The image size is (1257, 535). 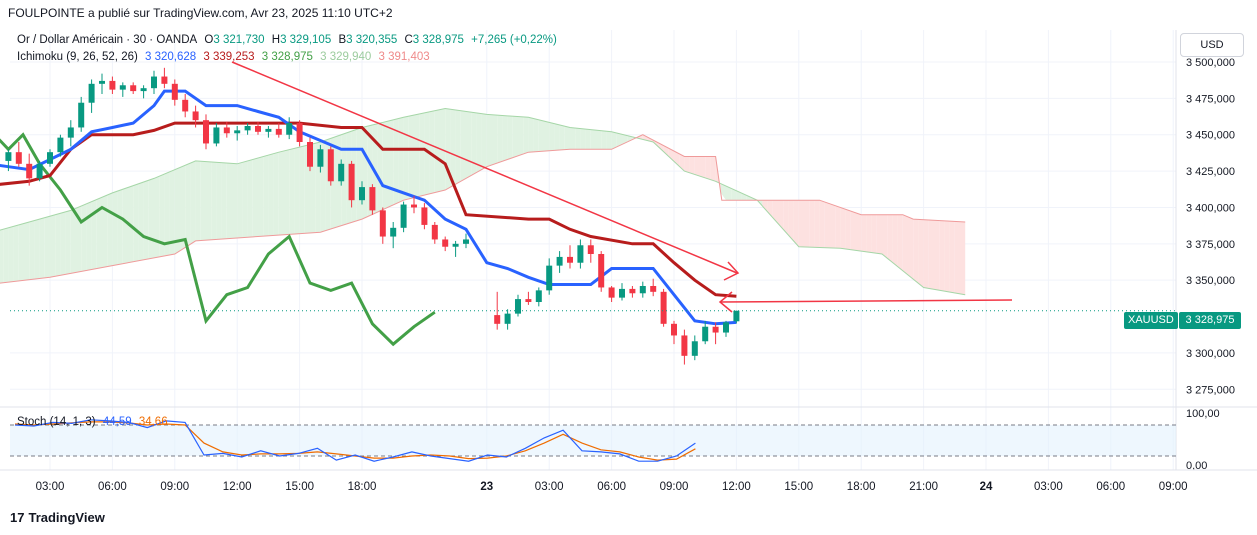 I want to click on price-tick-label: 3 275,000, so click(x=1210, y=390).